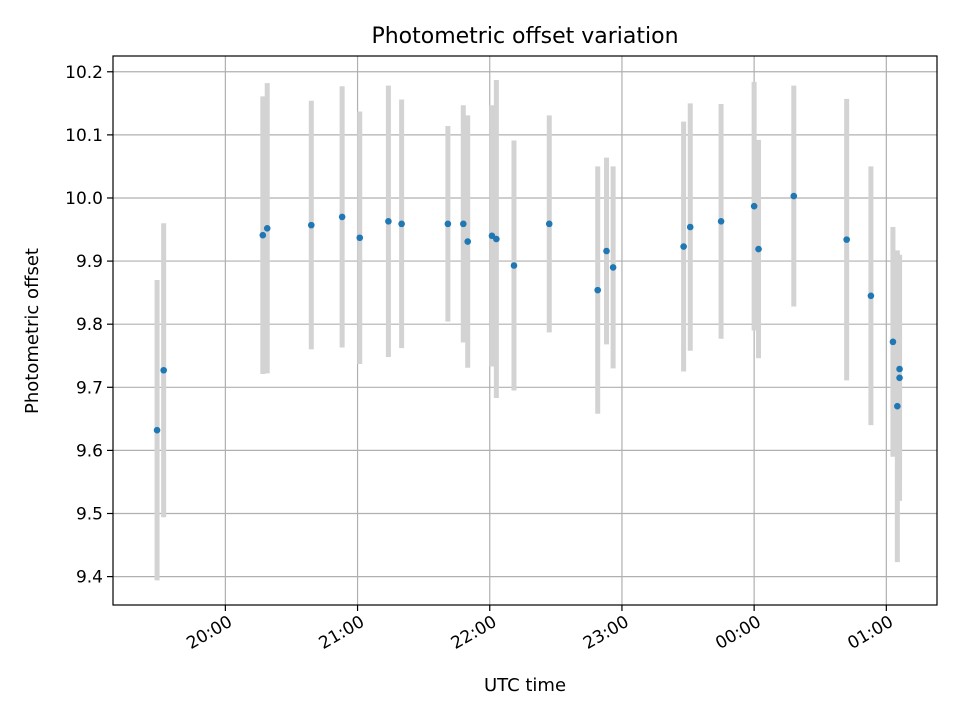 The image size is (960, 720). What do you see at coordinates (89, 388) in the screenshot?
I see `y-tick-label: 9.7` at bounding box center [89, 388].